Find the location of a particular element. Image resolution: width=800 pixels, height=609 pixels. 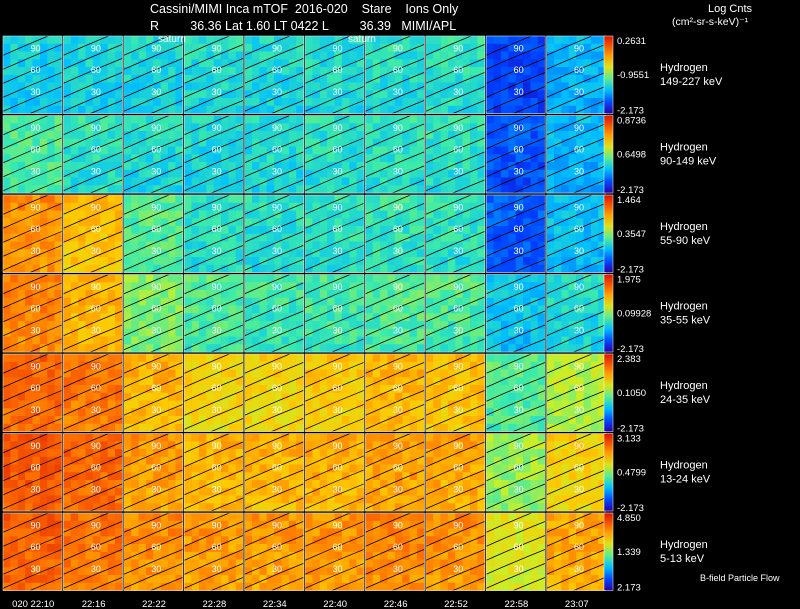

contour-label: 30 is located at coordinates (35, 92).